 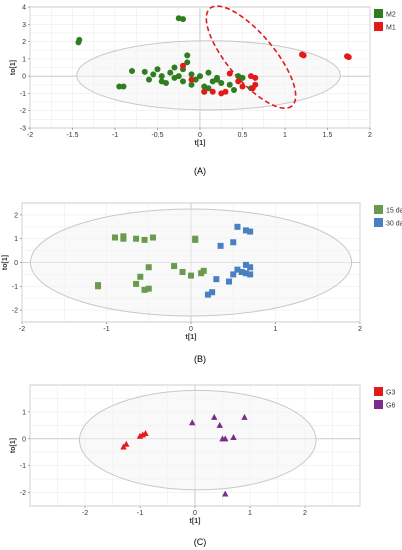 I want to click on y-tick-label: 2, so click(x=16, y=215).